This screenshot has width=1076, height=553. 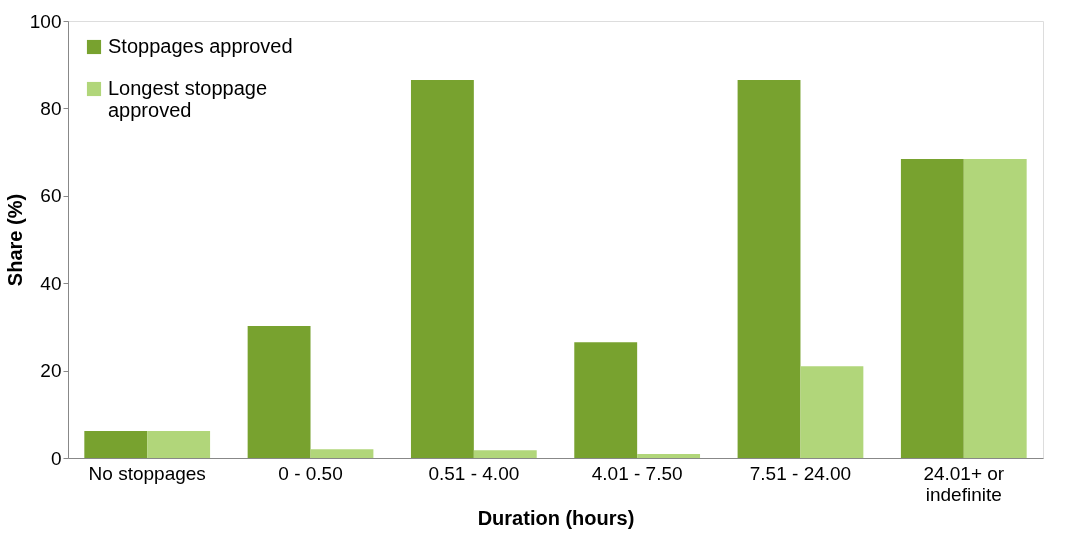 I want to click on x-tick-label: 0 - 0.50, so click(x=310, y=473).